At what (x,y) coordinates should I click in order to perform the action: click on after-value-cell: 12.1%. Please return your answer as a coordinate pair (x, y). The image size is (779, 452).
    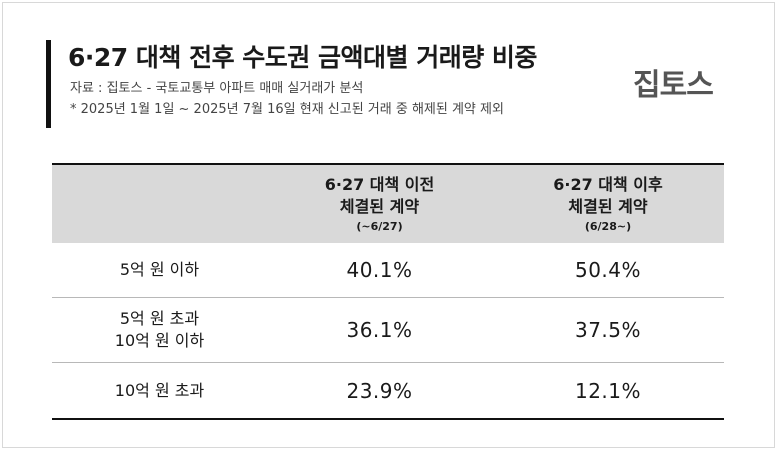
    Looking at the image, I should click on (608, 390).